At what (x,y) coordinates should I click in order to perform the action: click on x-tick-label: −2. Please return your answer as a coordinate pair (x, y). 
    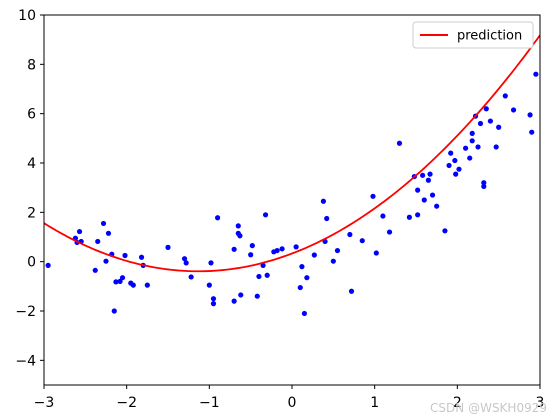
    Looking at the image, I should click on (126, 403).